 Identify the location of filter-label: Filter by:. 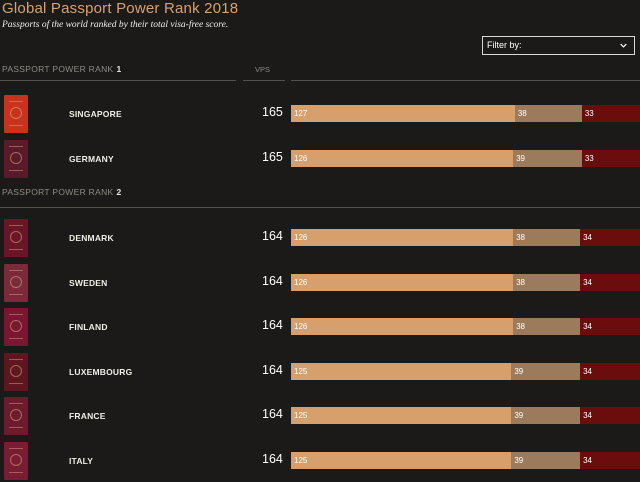
(504, 45).